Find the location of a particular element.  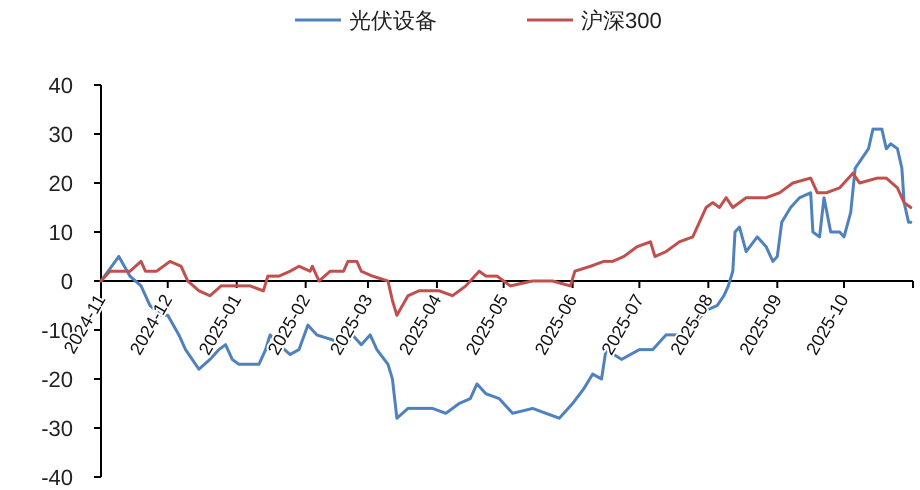

y-tick-label: 30 is located at coordinates (60, 134).